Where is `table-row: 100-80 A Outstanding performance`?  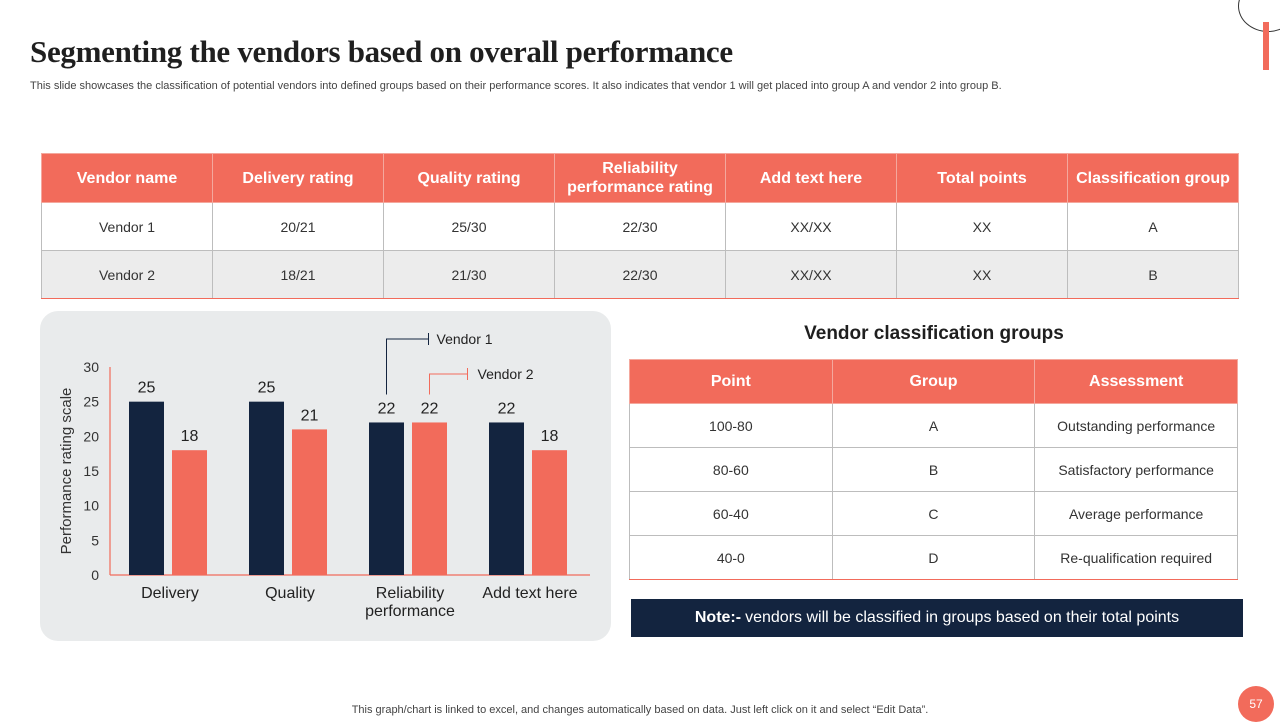 table-row: 100-80 A Outstanding performance is located at coordinates (933, 425).